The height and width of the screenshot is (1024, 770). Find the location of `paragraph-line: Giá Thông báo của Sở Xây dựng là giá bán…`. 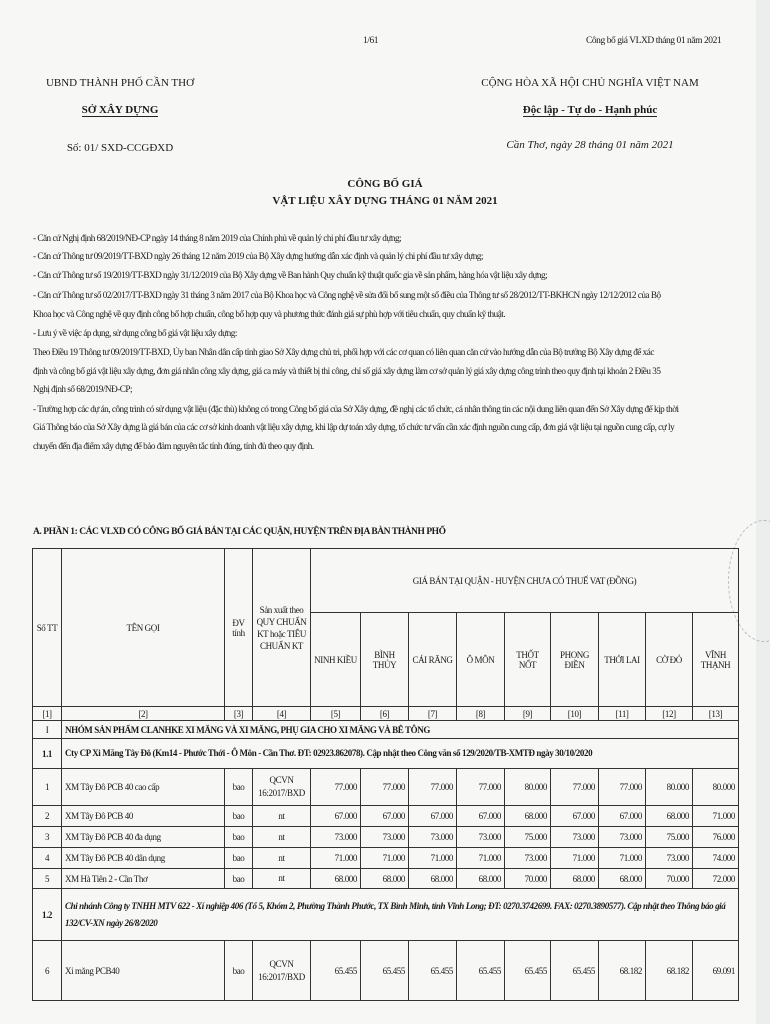

paragraph-line: Giá Thông báo của Sở Xây dựng là giá bán… is located at coordinates (354, 427).